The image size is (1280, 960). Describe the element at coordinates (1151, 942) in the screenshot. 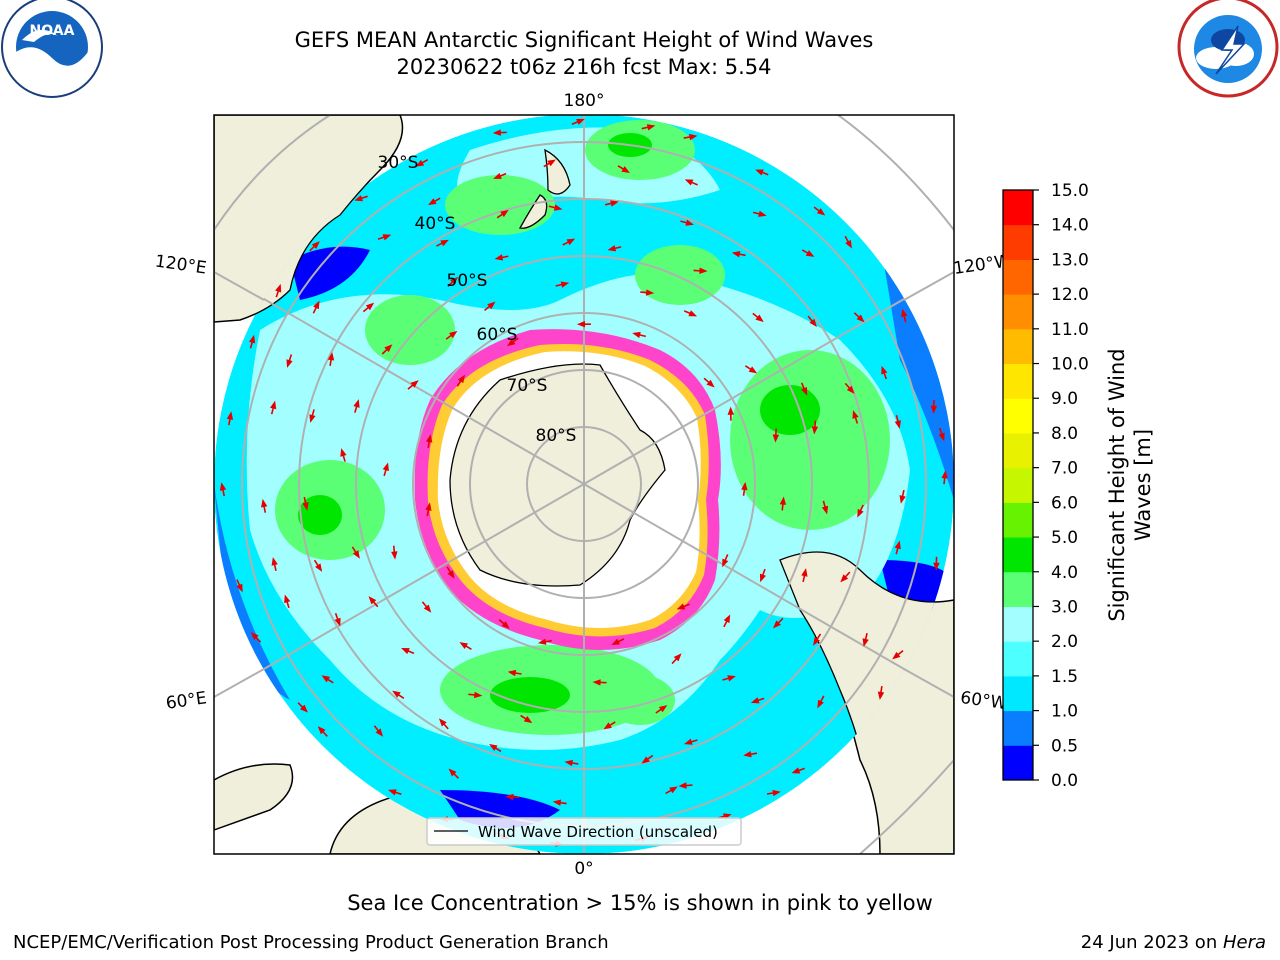

I see `footer-date: 24 Jun 2023 on` at that location.